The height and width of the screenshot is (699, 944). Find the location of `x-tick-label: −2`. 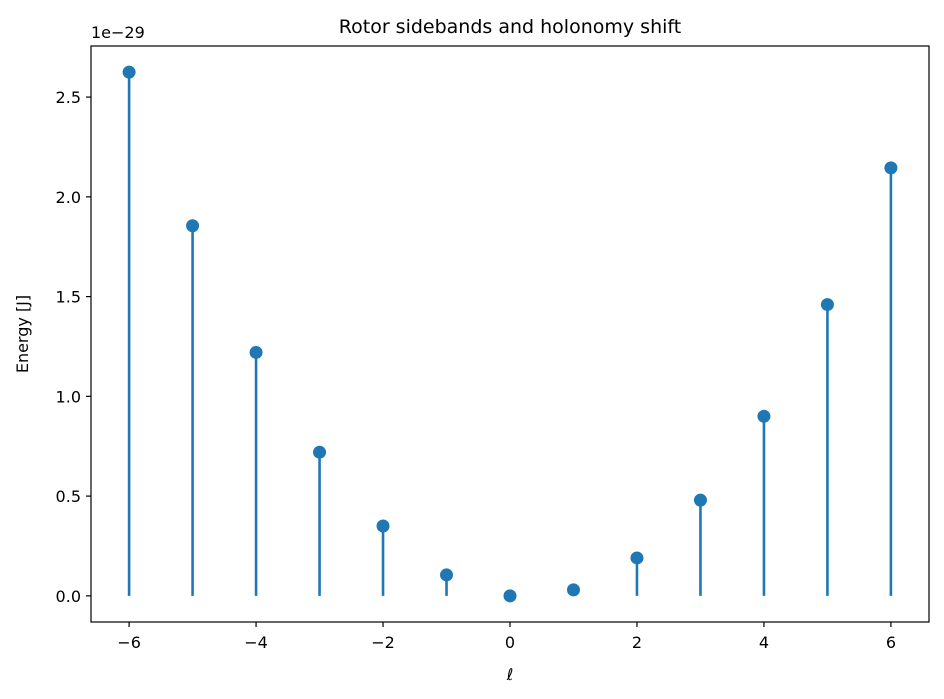

x-tick-label: −2 is located at coordinates (383, 642).